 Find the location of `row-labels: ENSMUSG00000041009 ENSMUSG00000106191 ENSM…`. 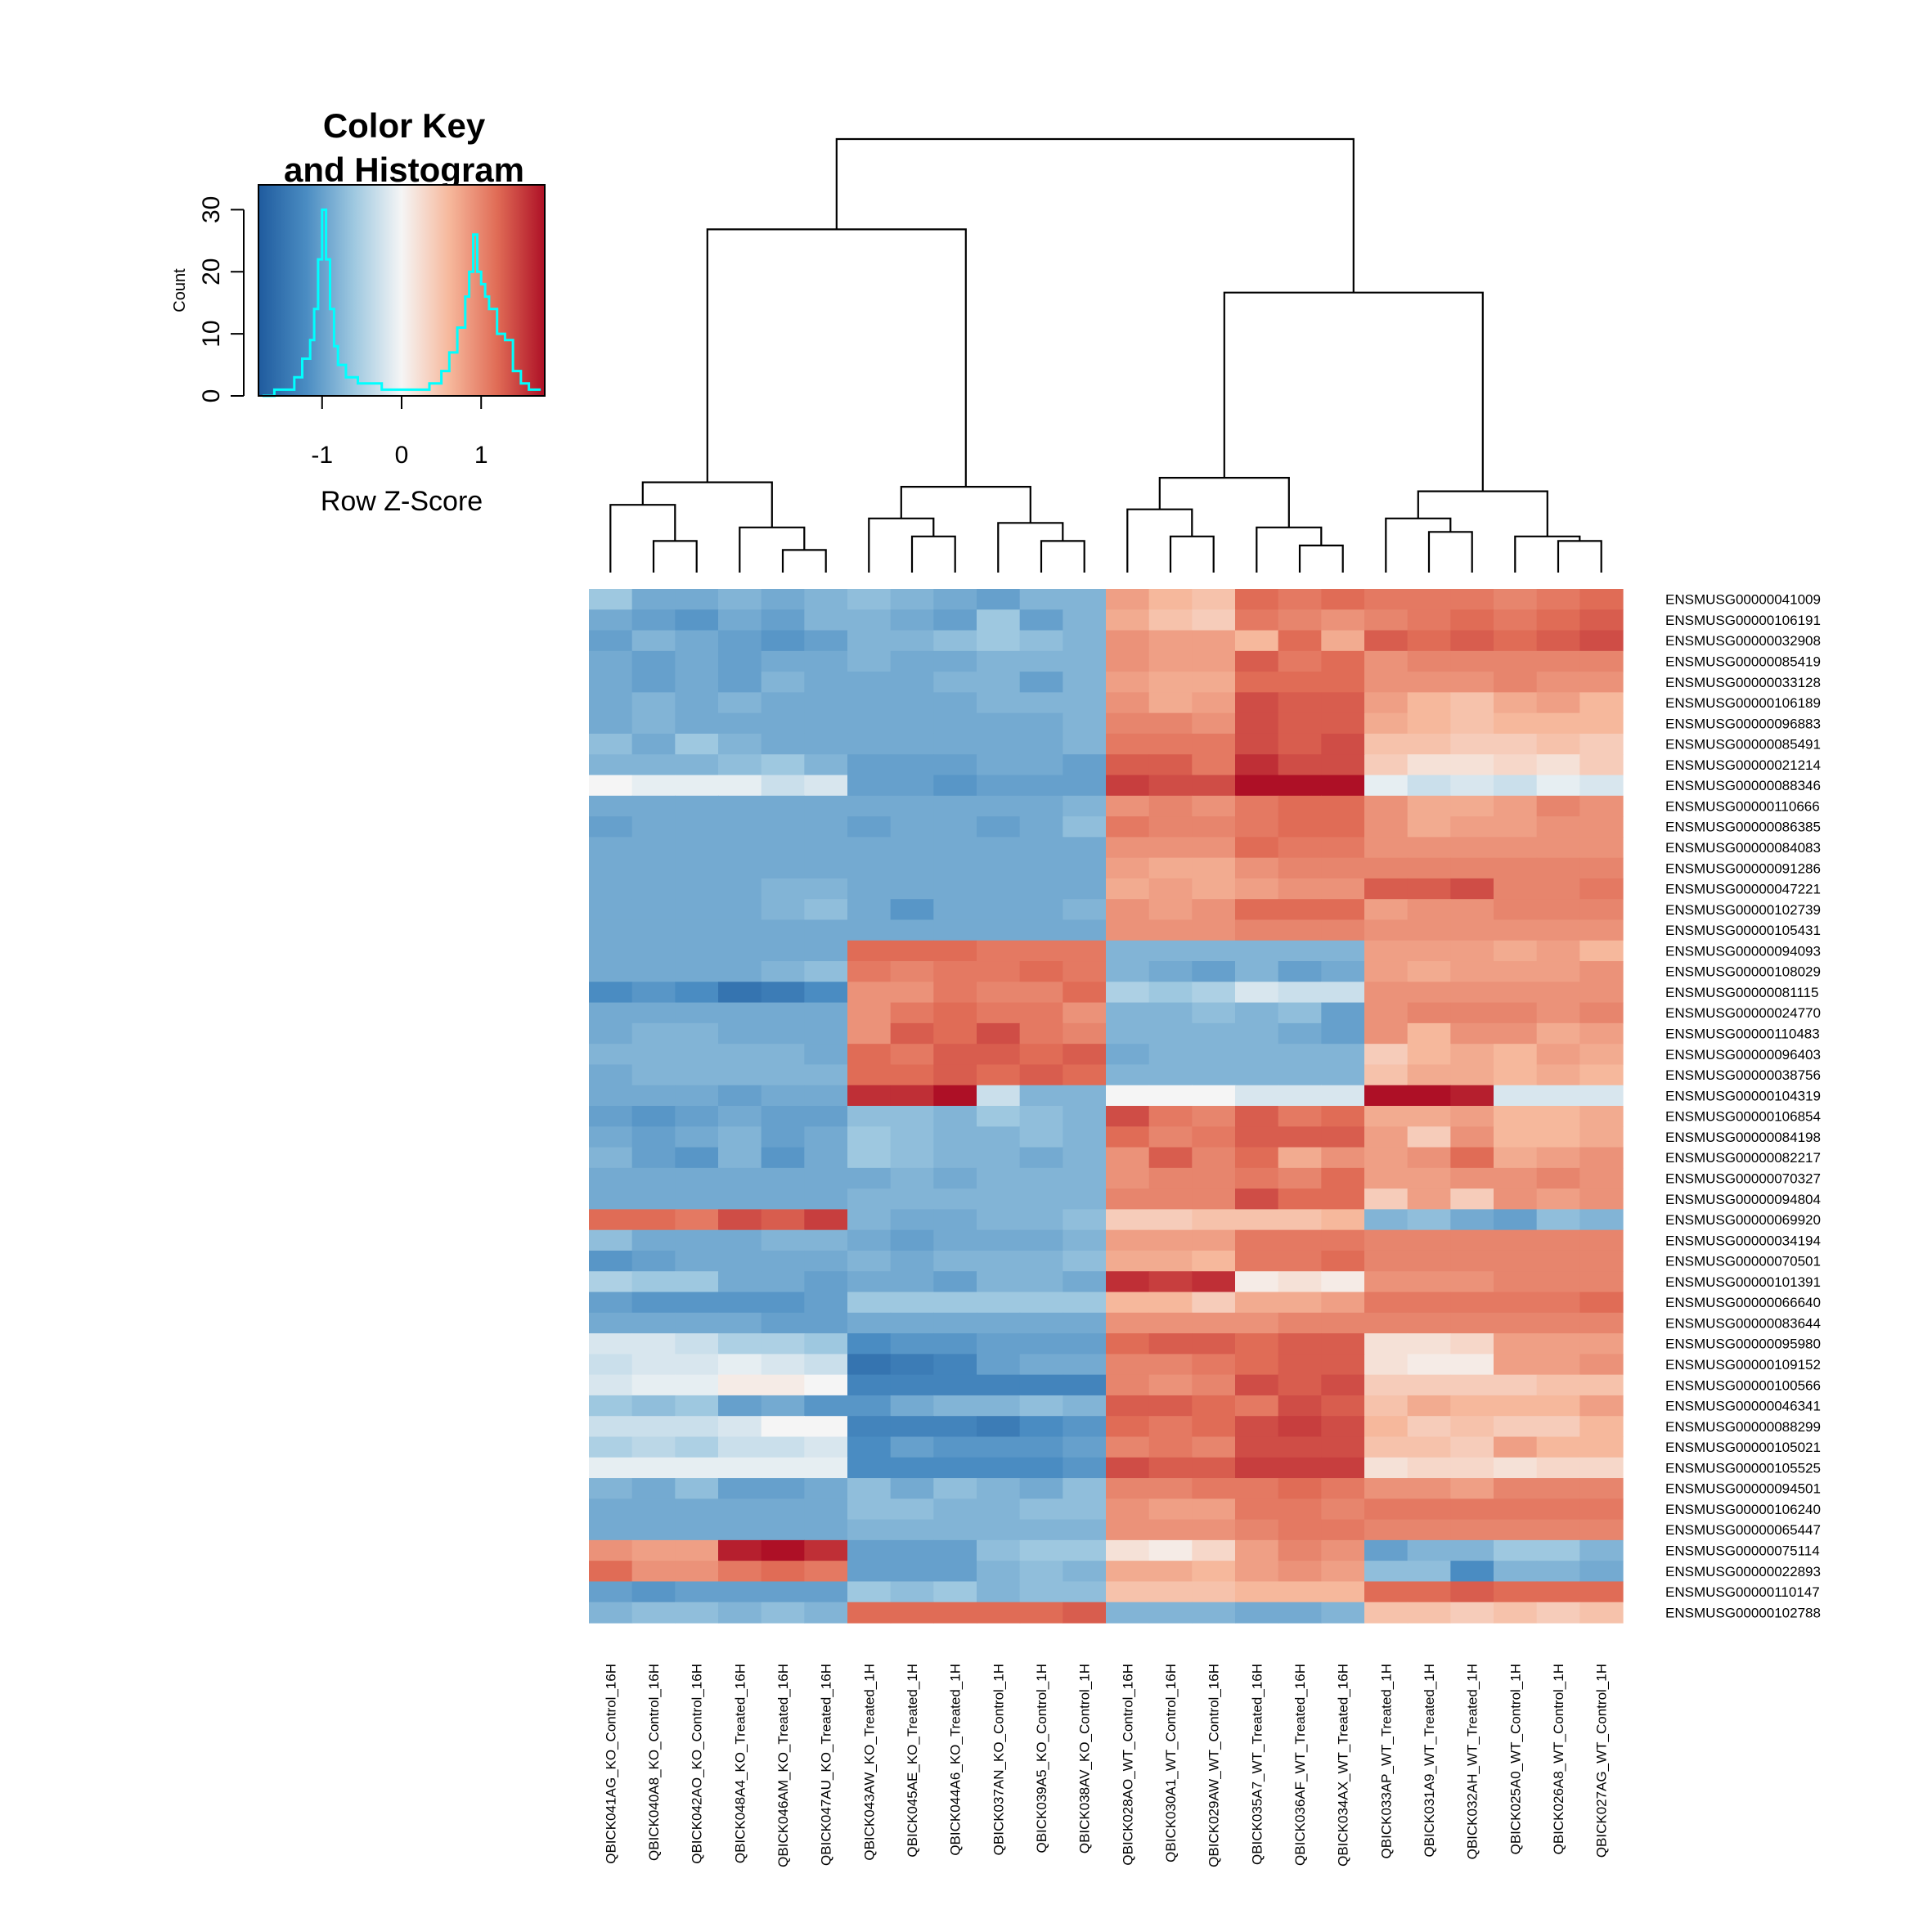

row-labels: ENSMUSG00000041009 ENSMUSG00000106191 ENSM… is located at coordinates (1743, 1106).